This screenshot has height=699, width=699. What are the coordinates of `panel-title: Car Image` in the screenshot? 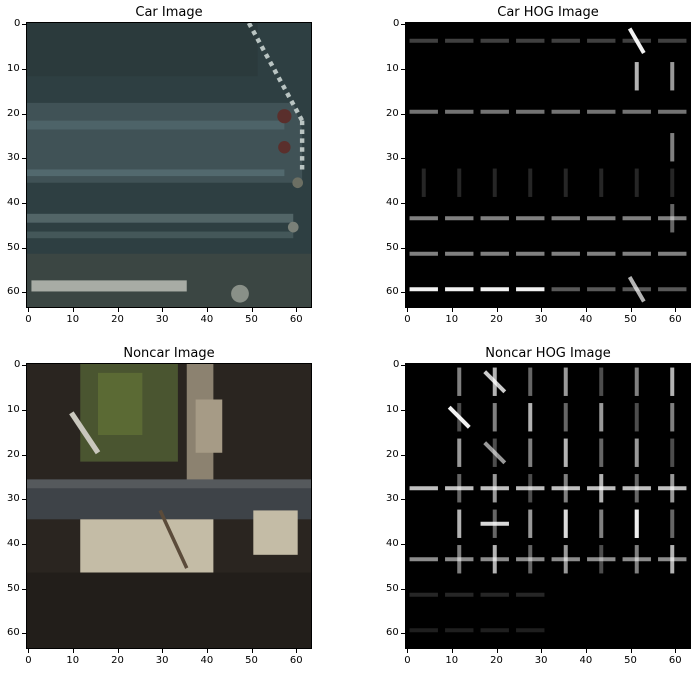 It's located at (169, 12).